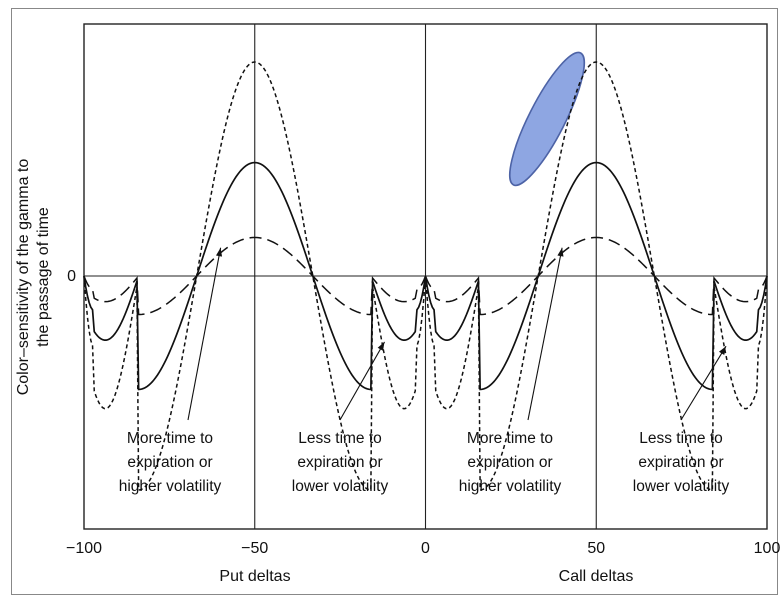 This screenshot has height=604, width=780. I want to click on highlight-ellipse, so click(547, 119).